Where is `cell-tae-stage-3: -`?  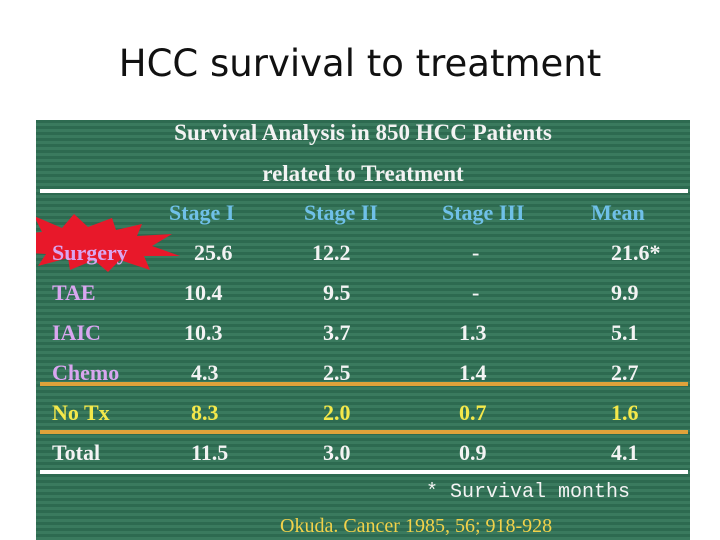 cell-tae-stage-3: - is located at coordinates (476, 292).